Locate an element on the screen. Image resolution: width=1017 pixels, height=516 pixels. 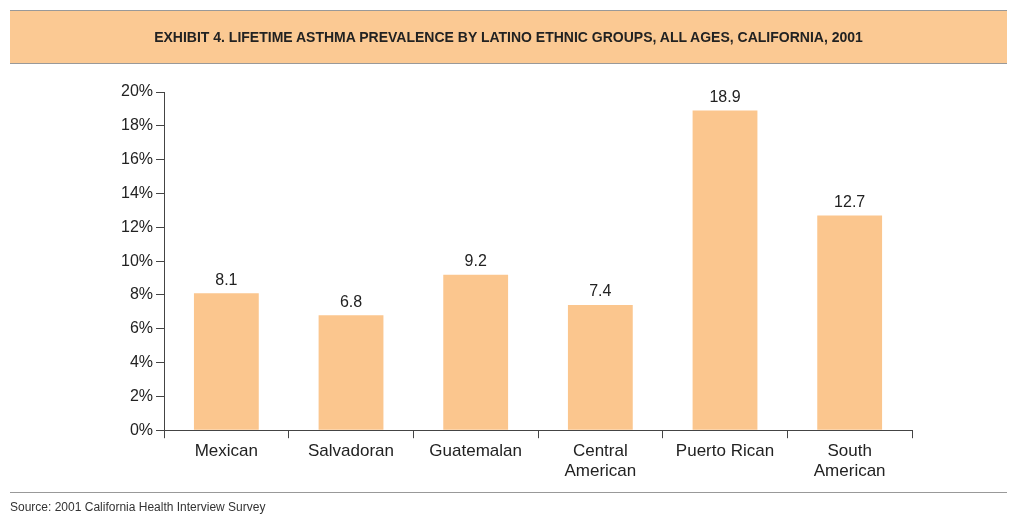
y-tick-label: 16% is located at coordinates (137, 159).